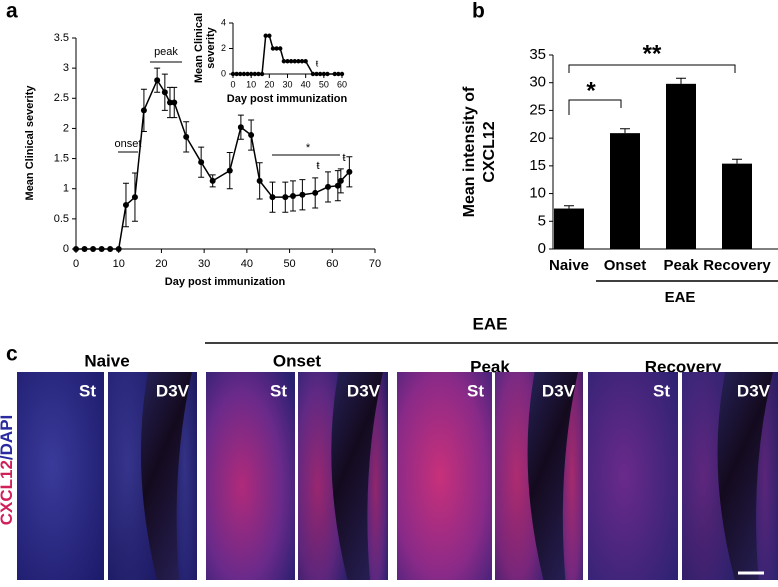  Describe the element at coordinates (8, 492) in the screenshot. I see `stain-red: CXCL12` at that location.